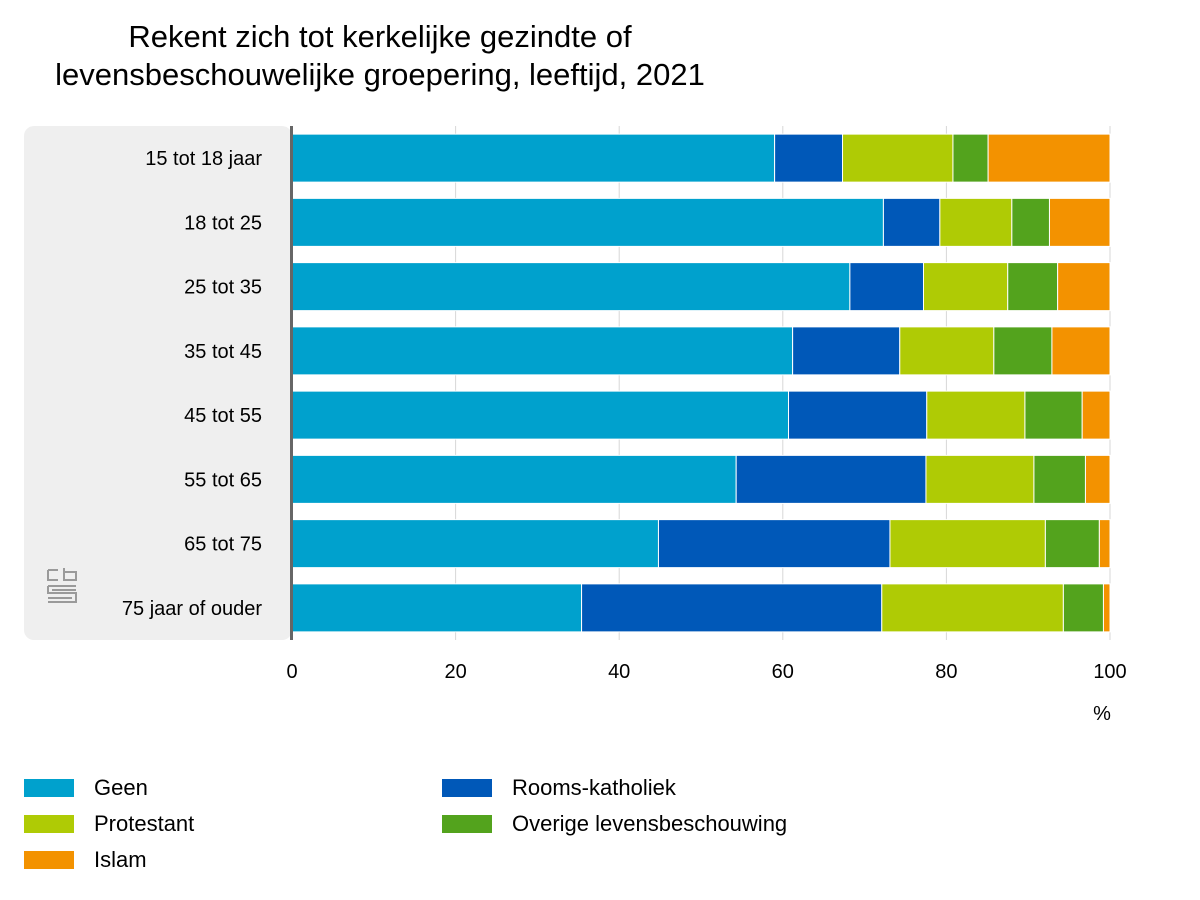 This screenshot has width=1200, height=900. Describe the element at coordinates (85, 859) in the screenshot. I see `legend-item-islam: Islam` at that location.